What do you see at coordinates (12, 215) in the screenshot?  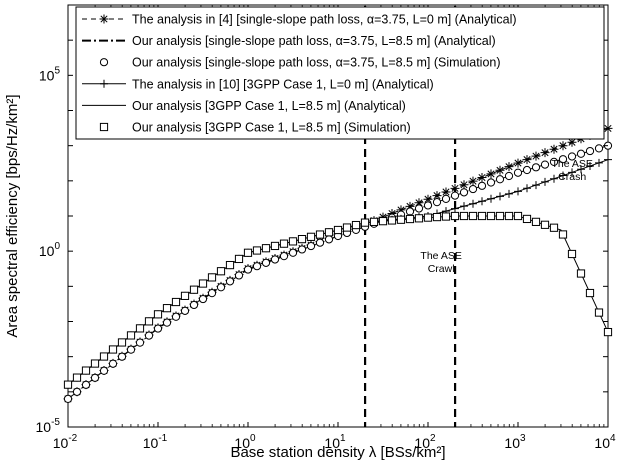 I see `y-axis-label: Area spectral efficiency [bps/Hz/km²]` at bounding box center [12, 215].